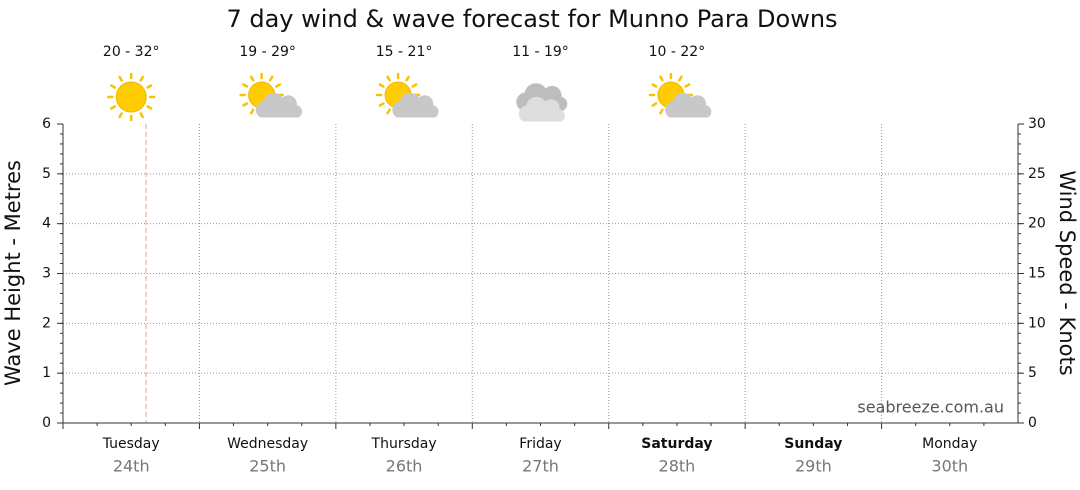 The width and height of the screenshot is (1080, 490). Describe the element at coordinates (131, 466) in the screenshot. I see `date-label: 24th` at that location.